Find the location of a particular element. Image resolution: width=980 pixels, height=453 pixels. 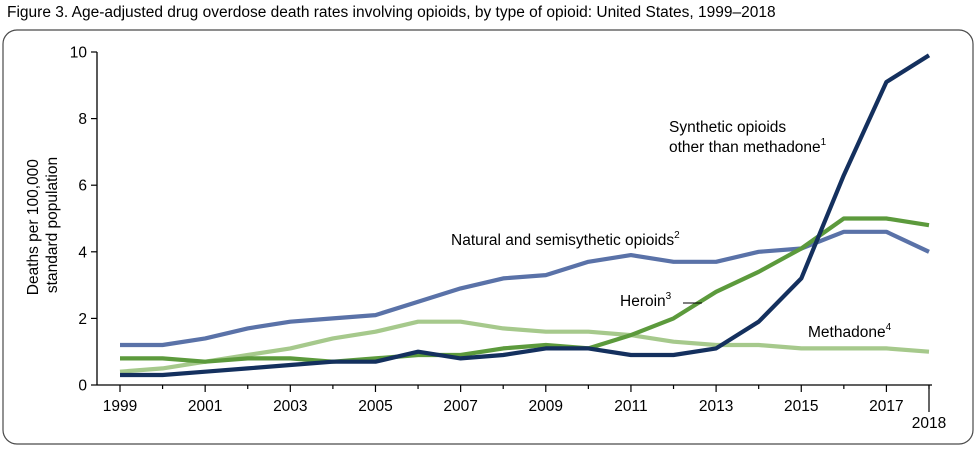

x-tick-label: 2005 is located at coordinates (375, 406).